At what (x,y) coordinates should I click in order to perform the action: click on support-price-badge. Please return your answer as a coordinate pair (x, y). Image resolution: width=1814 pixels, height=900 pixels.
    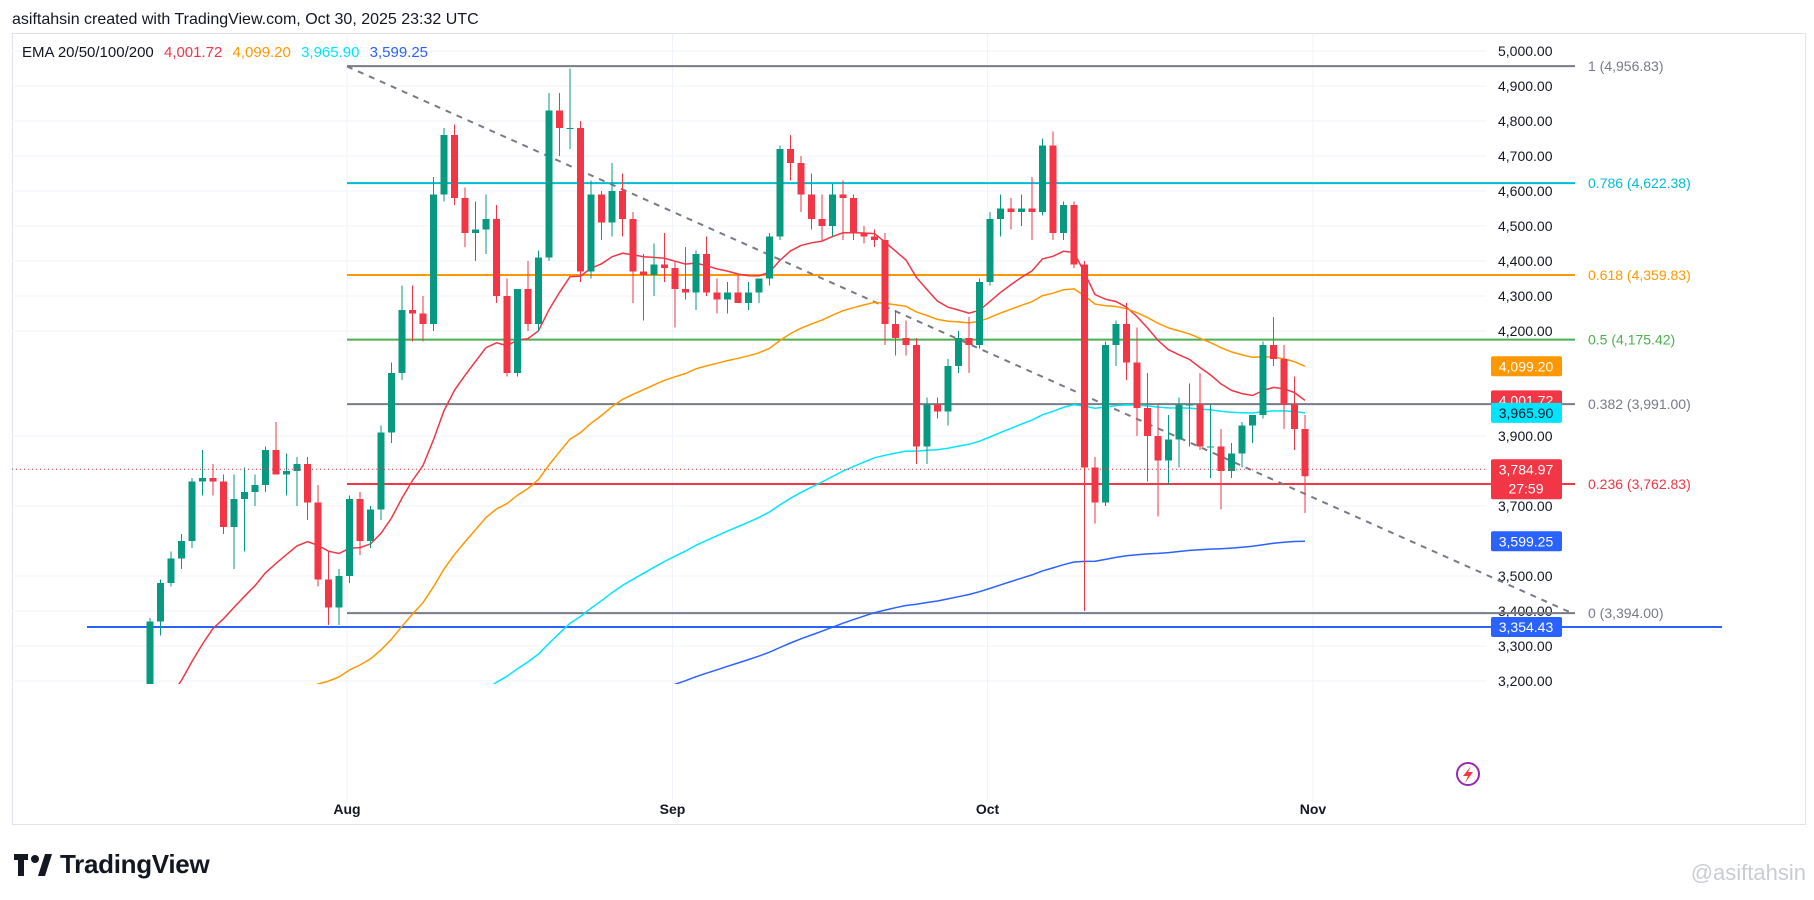
    Looking at the image, I should click on (1526, 626).